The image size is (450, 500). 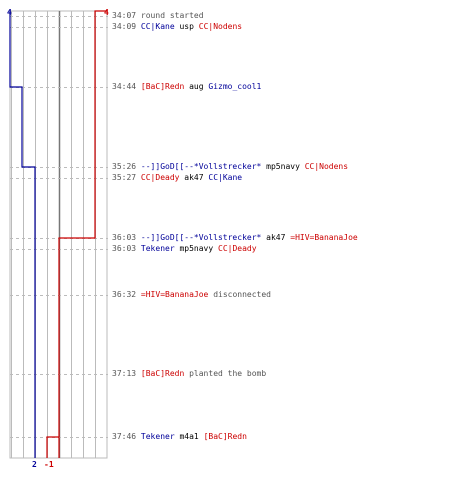 I want to click on ct-start-score: 4, so click(x=9, y=12).